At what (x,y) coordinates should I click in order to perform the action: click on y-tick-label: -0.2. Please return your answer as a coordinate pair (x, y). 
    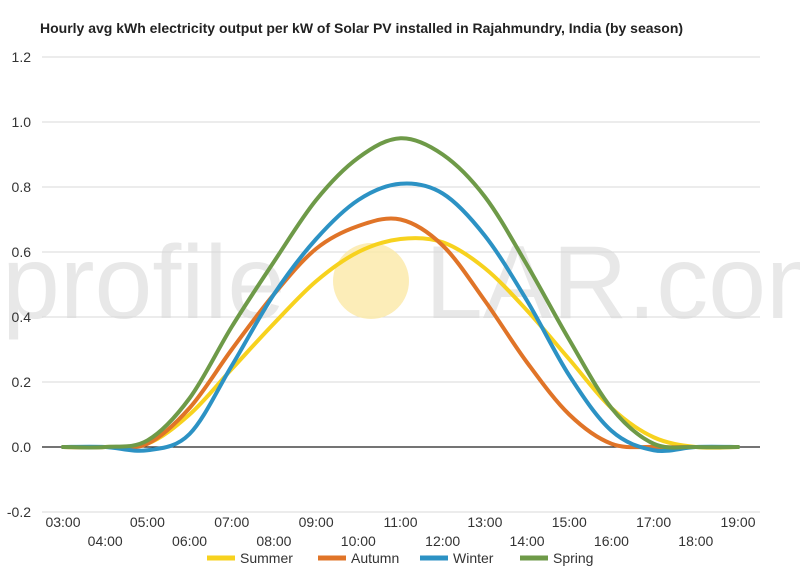
    Looking at the image, I should click on (19, 512).